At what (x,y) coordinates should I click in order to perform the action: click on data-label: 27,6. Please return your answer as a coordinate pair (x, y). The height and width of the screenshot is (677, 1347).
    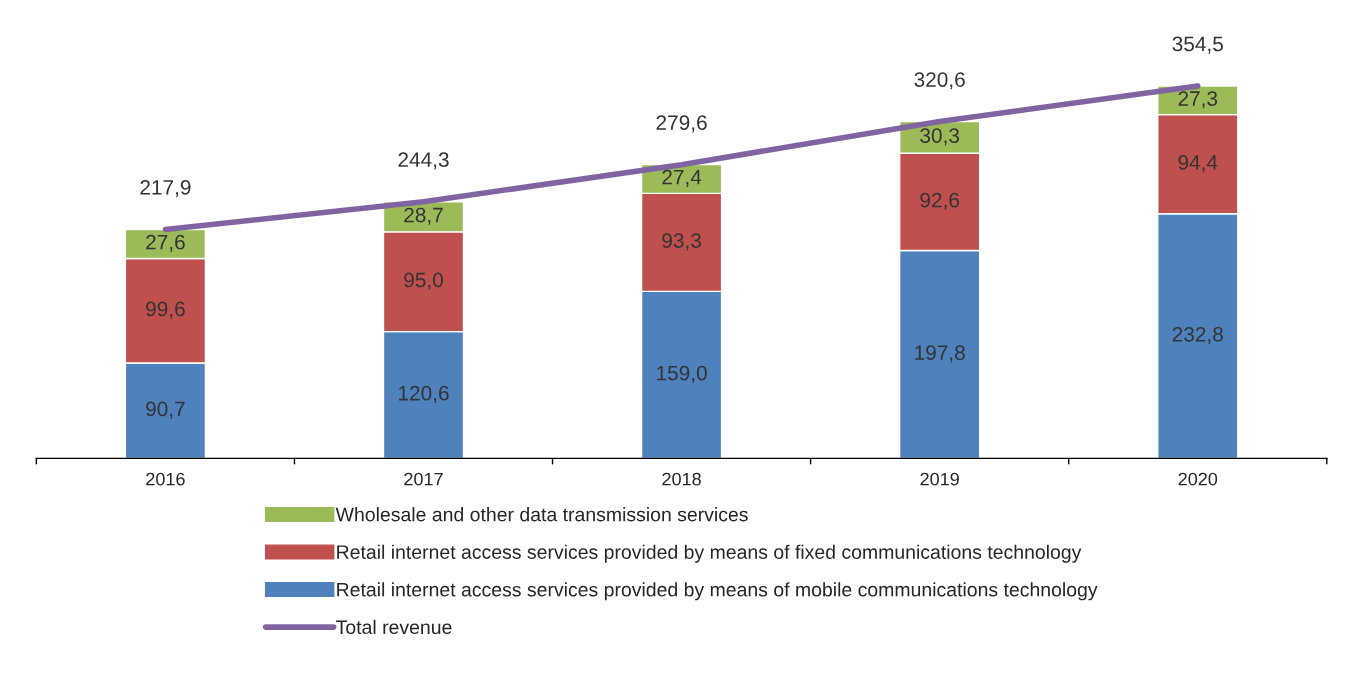
    Looking at the image, I should click on (165, 243).